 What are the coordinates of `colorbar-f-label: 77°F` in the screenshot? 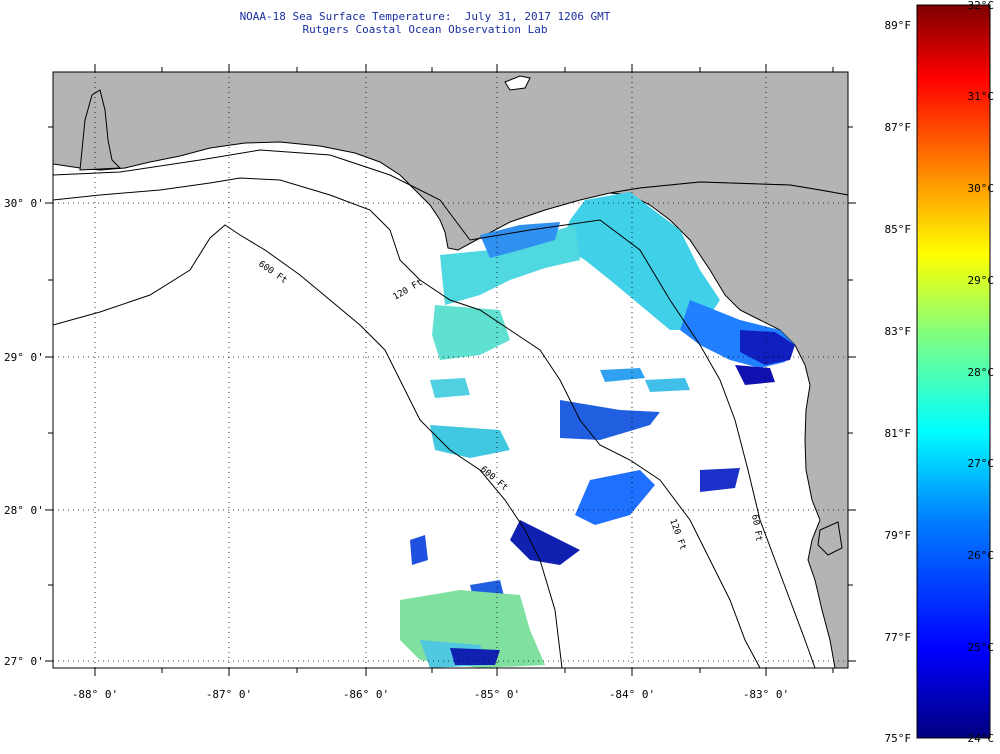 It's located at (898, 637).